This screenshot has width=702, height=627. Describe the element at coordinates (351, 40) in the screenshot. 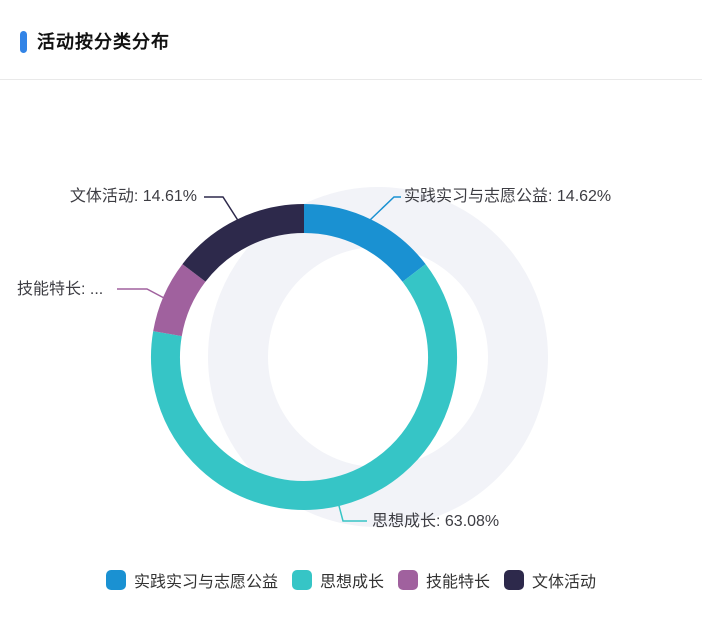

I see `card-header: 活动按分类分布` at that location.